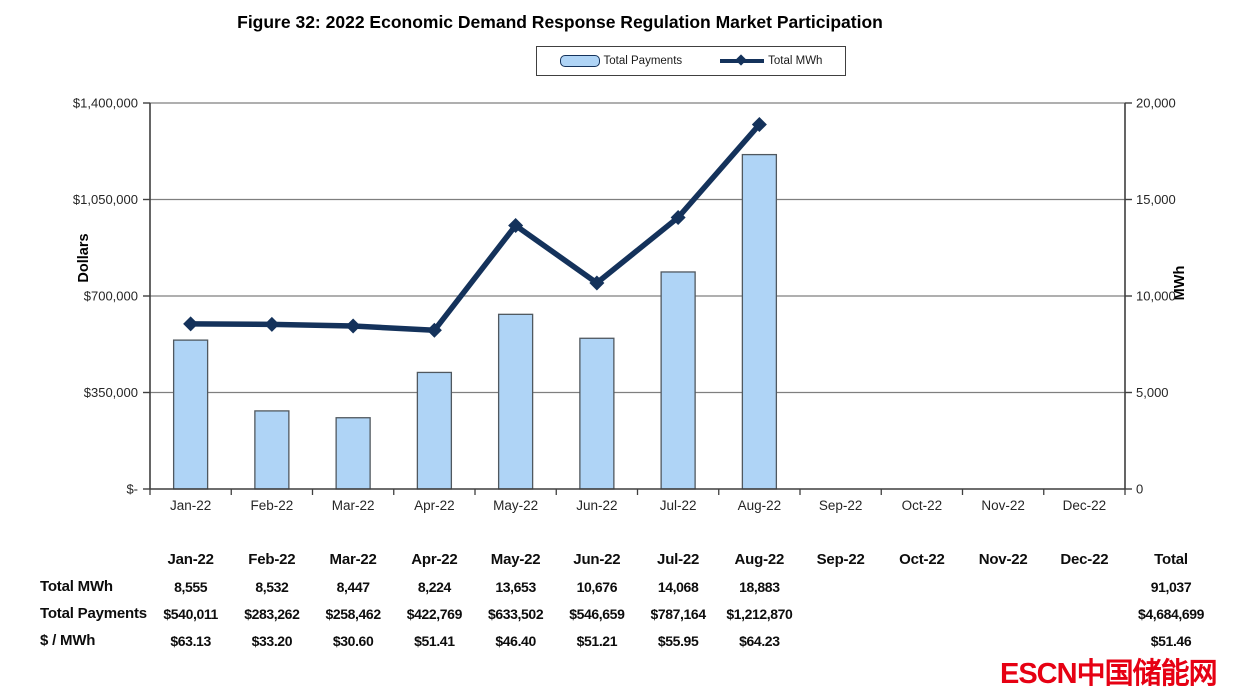  What do you see at coordinates (678, 613) in the screenshot?
I see `table-cell: $787,164` at bounding box center [678, 613].